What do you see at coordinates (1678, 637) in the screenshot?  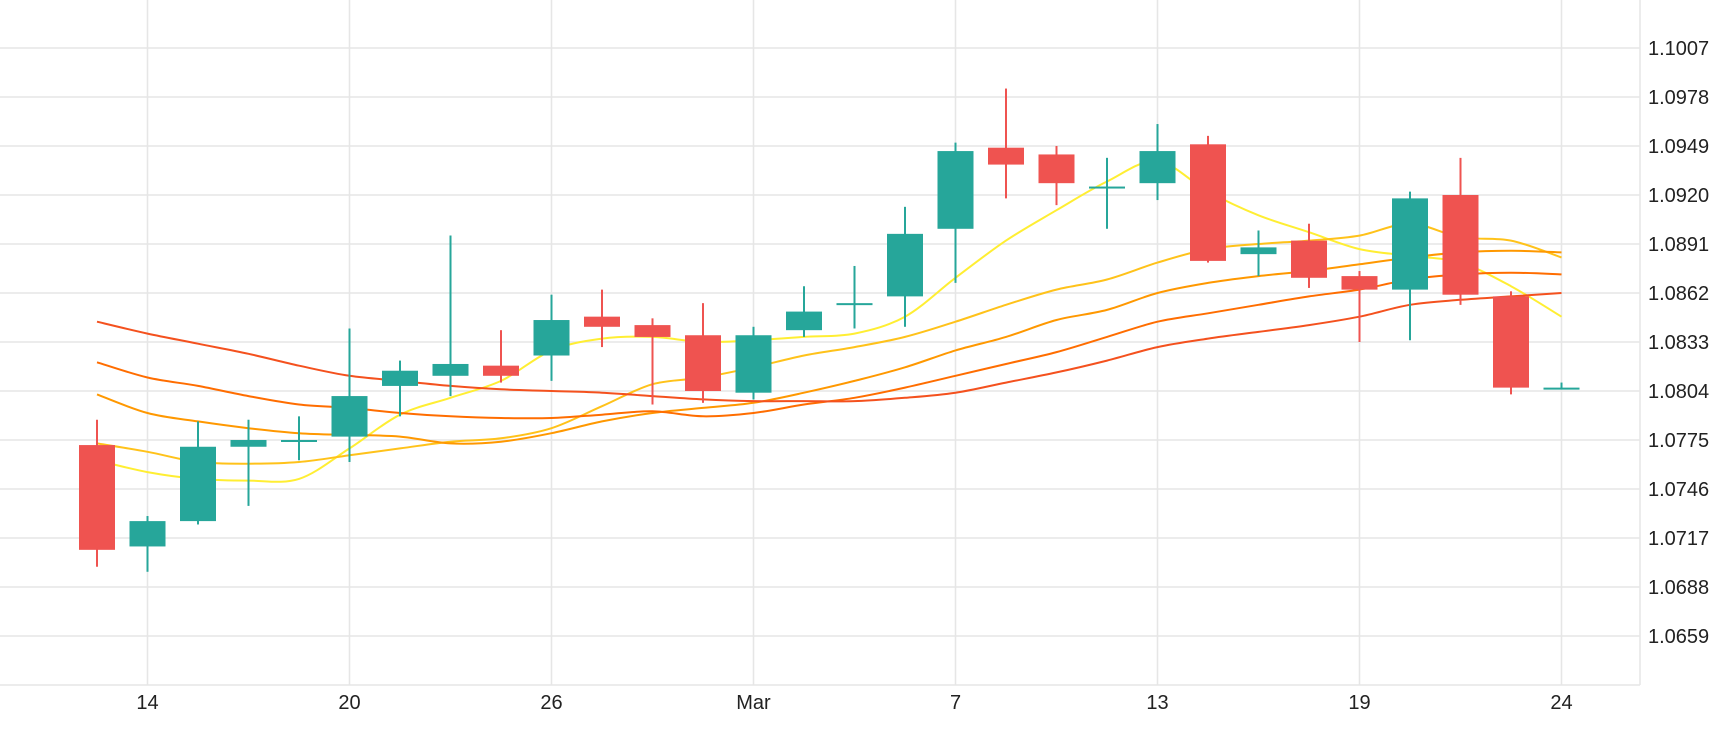 I see `y-tick-label: 1.0659` at bounding box center [1678, 637].